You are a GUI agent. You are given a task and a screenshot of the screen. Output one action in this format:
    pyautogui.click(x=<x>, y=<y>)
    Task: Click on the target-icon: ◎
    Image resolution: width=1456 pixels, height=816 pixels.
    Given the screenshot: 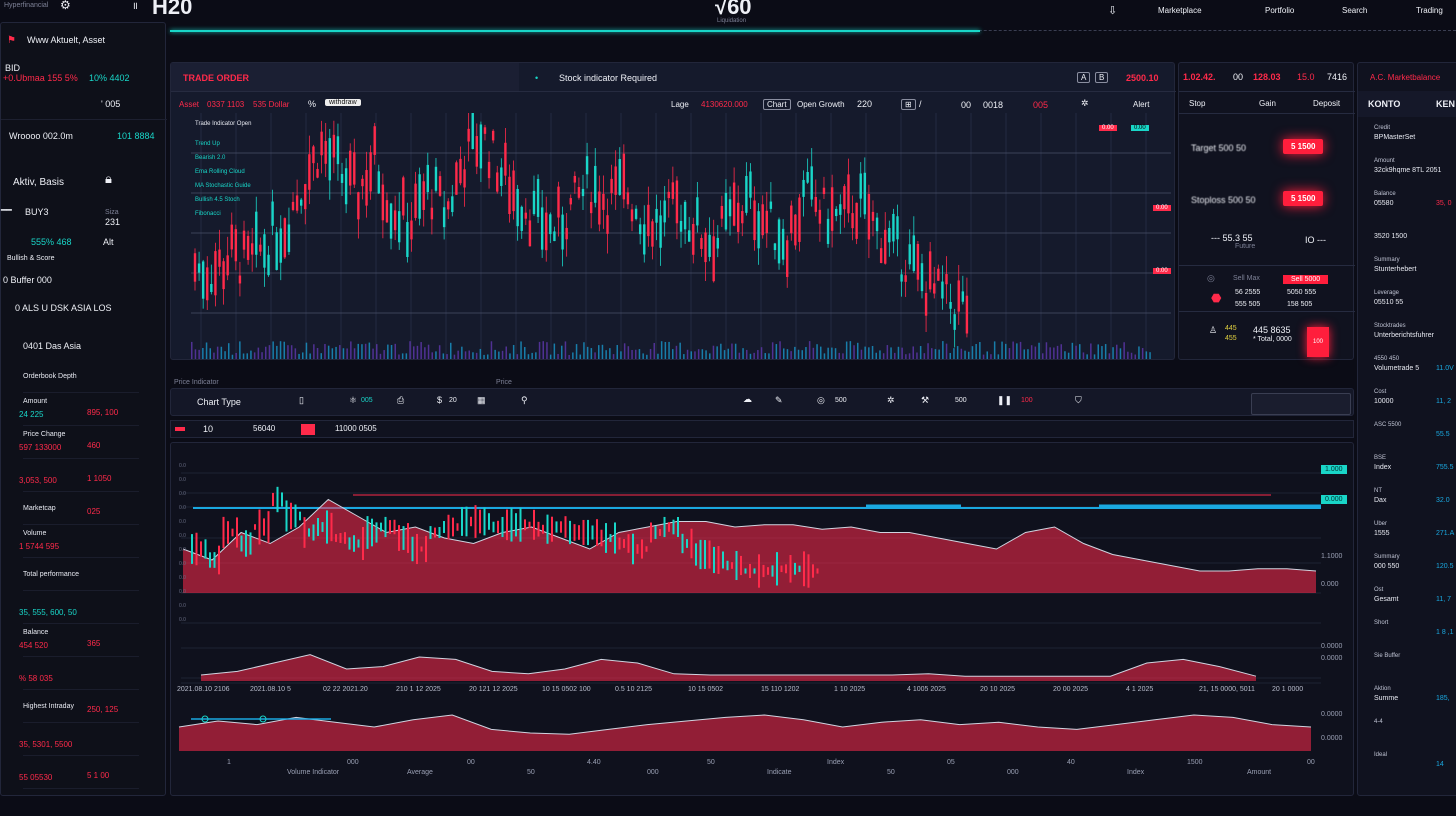 What is the action you would take?
    pyautogui.click(x=821, y=400)
    